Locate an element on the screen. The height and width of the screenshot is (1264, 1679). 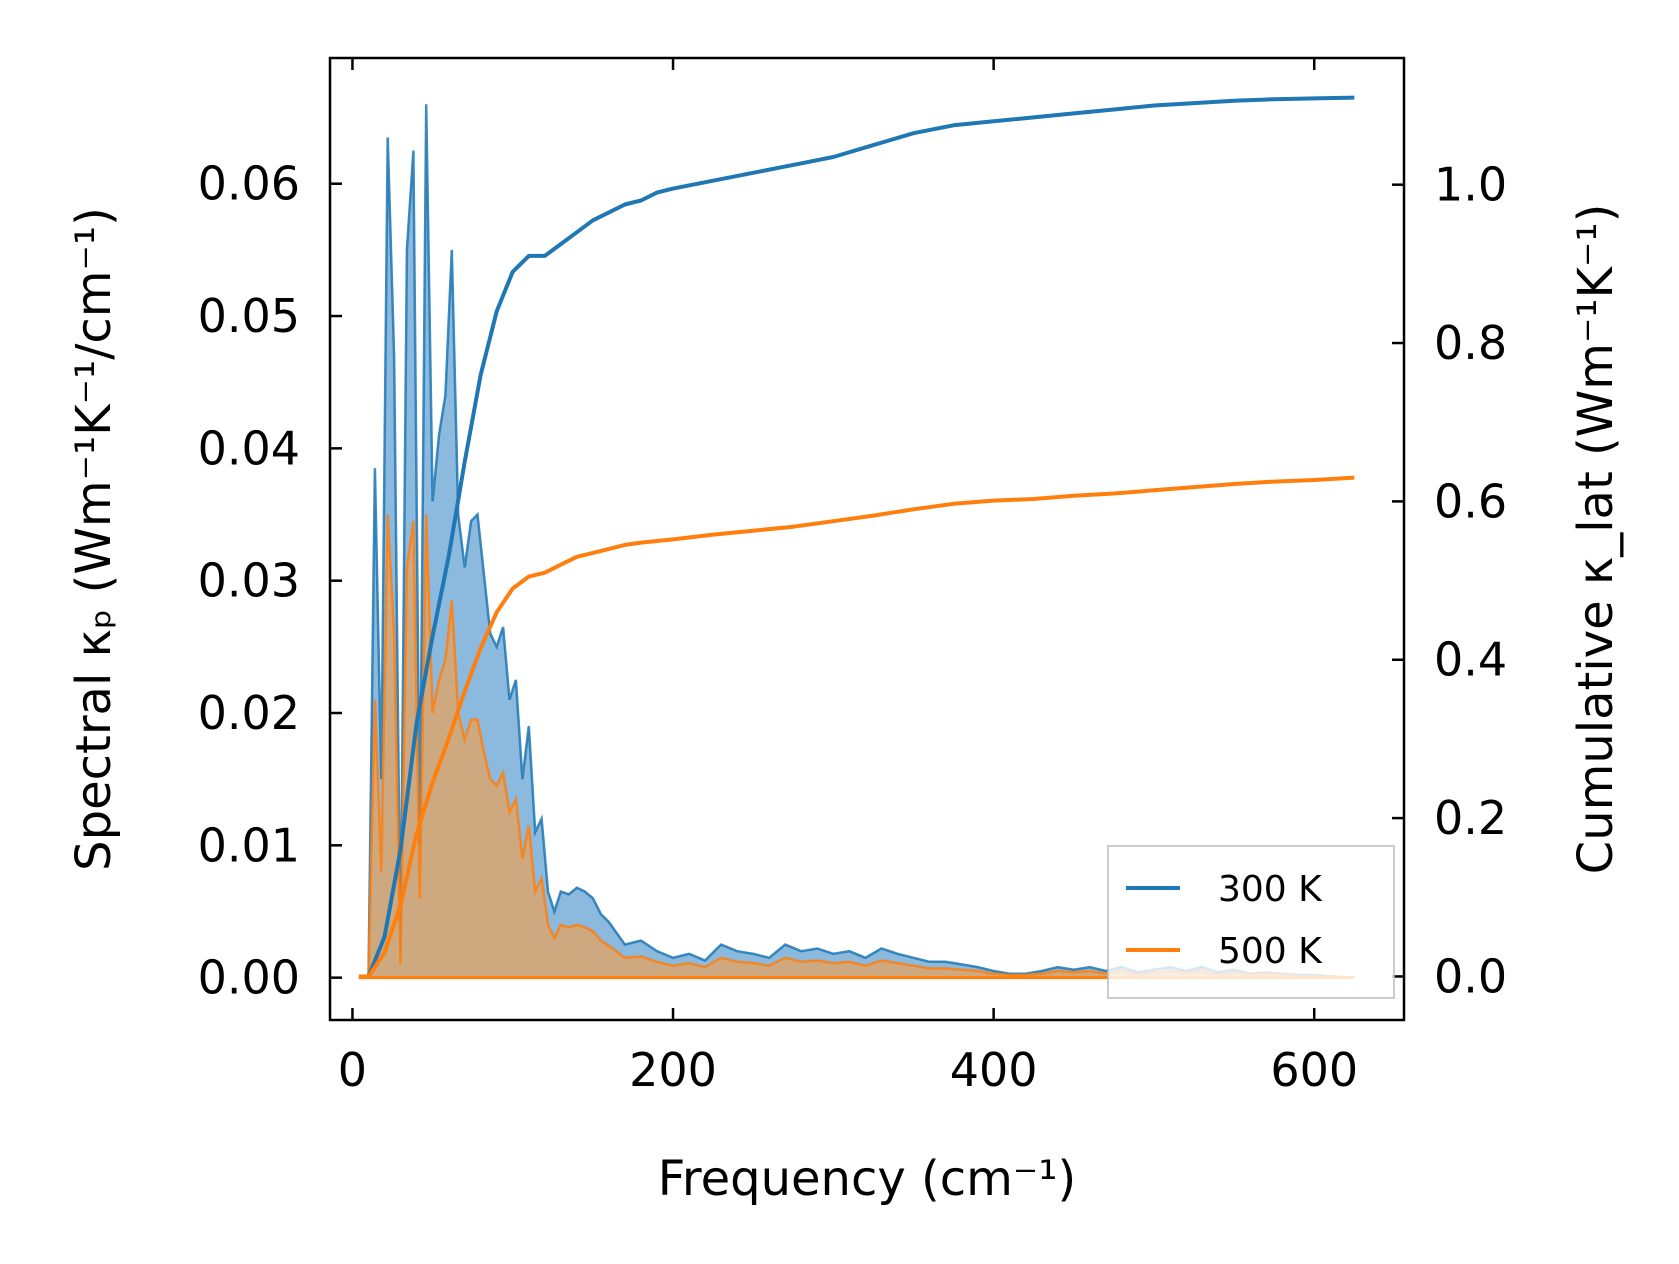
y-left-axis-title: Spectral κₚ (Wm⁻¹K⁻¹/cm⁻¹) is located at coordinates (94, 539).